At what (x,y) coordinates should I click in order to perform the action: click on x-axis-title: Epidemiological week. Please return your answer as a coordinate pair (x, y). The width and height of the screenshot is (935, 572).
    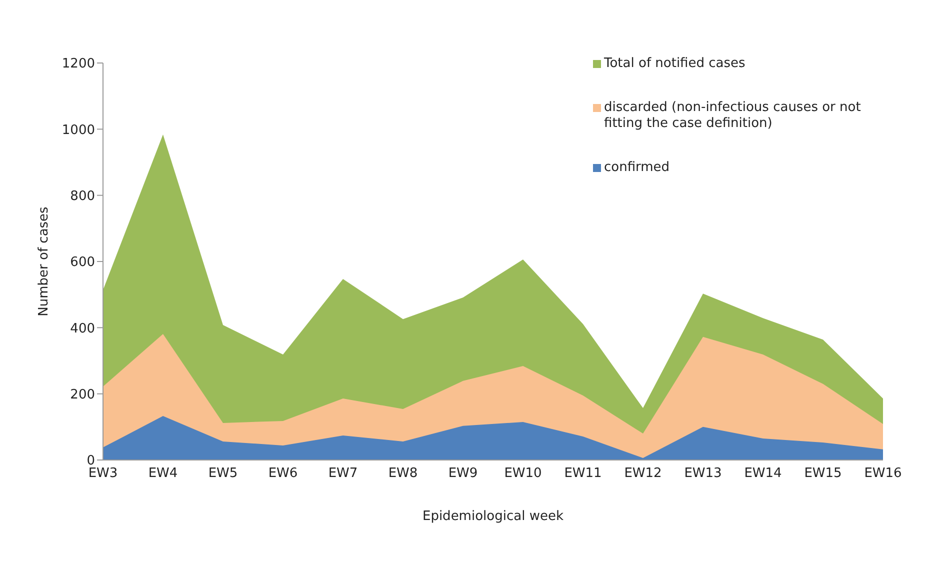
    Looking at the image, I should click on (493, 516).